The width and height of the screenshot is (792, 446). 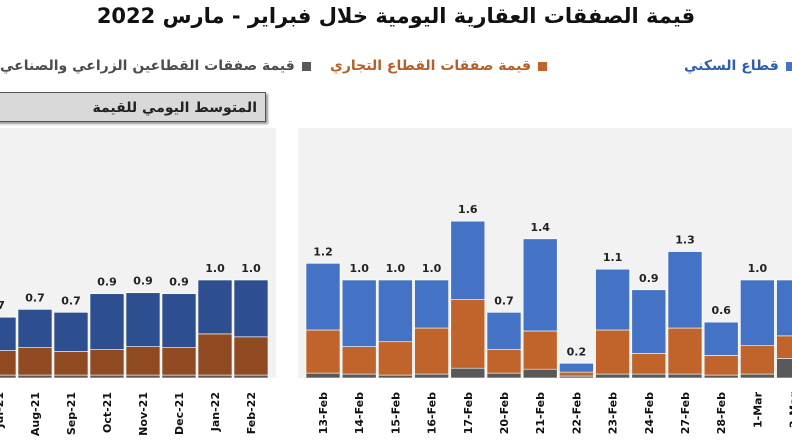 I want to click on bar-agricultural-17-Feb, so click(x=468, y=373).